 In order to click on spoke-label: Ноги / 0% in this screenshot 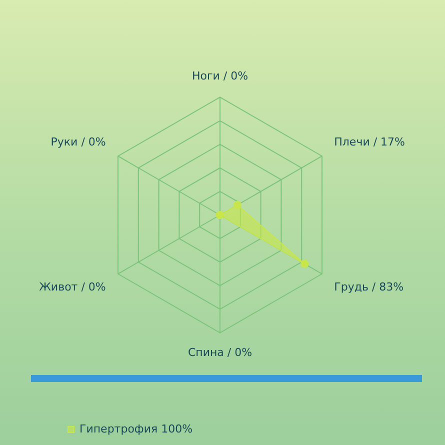, I will do `click(220, 75)`.